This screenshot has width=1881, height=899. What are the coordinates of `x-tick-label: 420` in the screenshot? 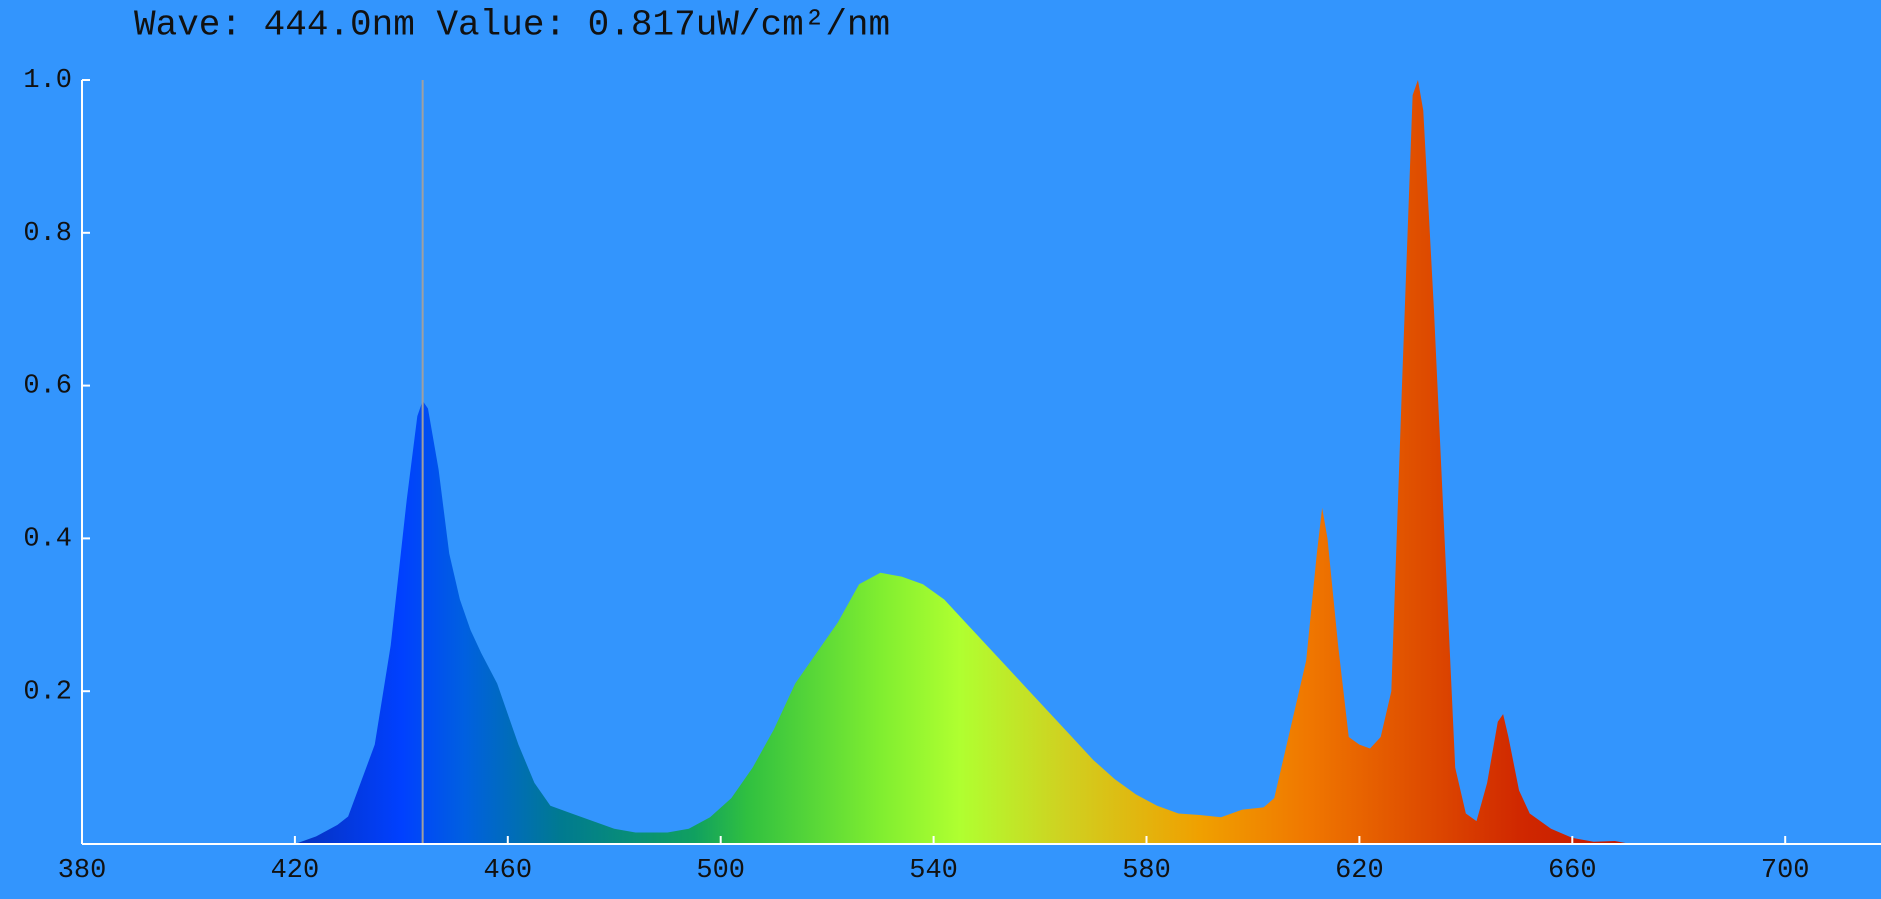 It's located at (295, 871).